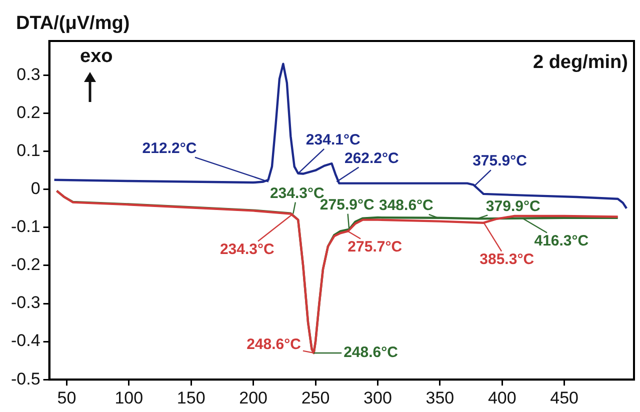  What do you see at coordinates (169, 148) in the screenshot?
I see `annotation: 212.2°C` at bounding box center [169, 148].